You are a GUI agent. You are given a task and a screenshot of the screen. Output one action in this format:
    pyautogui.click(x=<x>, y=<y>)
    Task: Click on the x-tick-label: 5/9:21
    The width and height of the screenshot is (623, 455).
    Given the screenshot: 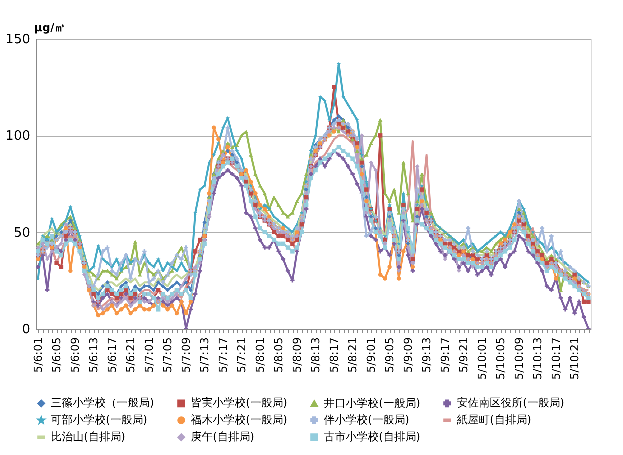 What is the action you would take?
    pyautogui.click(x=463, y=355)
    